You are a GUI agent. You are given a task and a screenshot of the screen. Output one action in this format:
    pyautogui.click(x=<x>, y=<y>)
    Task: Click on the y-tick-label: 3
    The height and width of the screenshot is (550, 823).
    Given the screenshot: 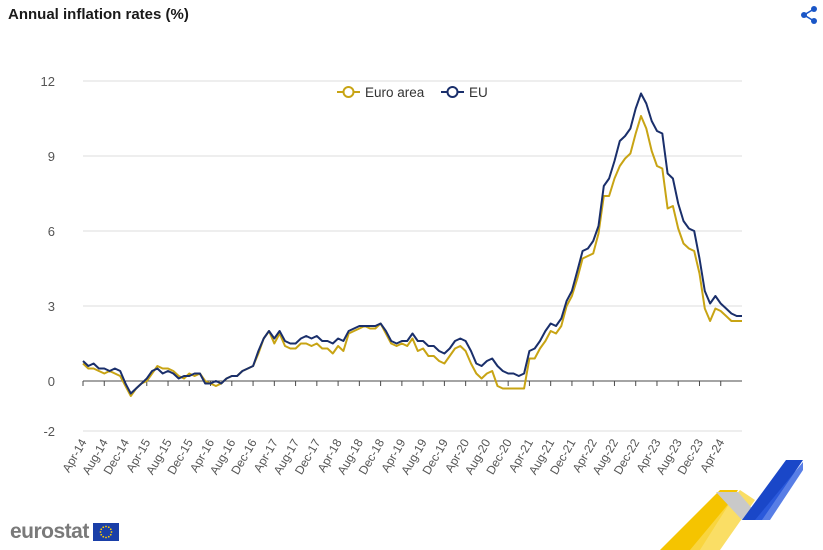 What is the action you would take?
    pyautogui.click(x=51, y=306)
    